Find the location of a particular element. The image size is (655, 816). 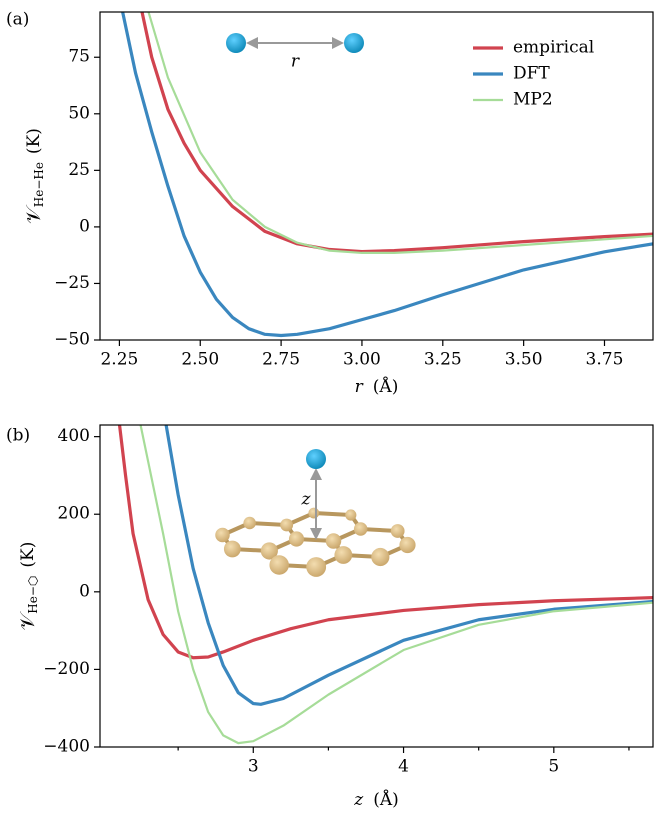

x-tick-label: 4 is located at coordinates (403, 767).